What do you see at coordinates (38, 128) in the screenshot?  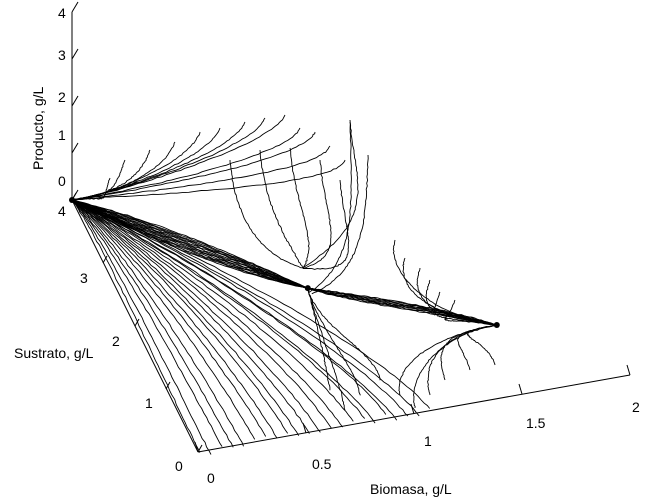 I see `z-axis-label: Producto, g/L` at bounding box center [38, 128].